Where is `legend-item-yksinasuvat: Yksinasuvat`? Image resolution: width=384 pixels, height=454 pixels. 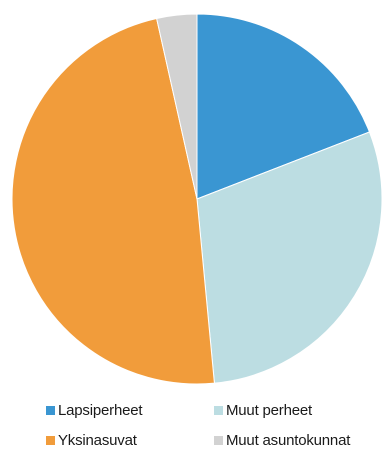 legend-item-yksinasuvat: Yksinasuvat is located at coordinates (91, 440).